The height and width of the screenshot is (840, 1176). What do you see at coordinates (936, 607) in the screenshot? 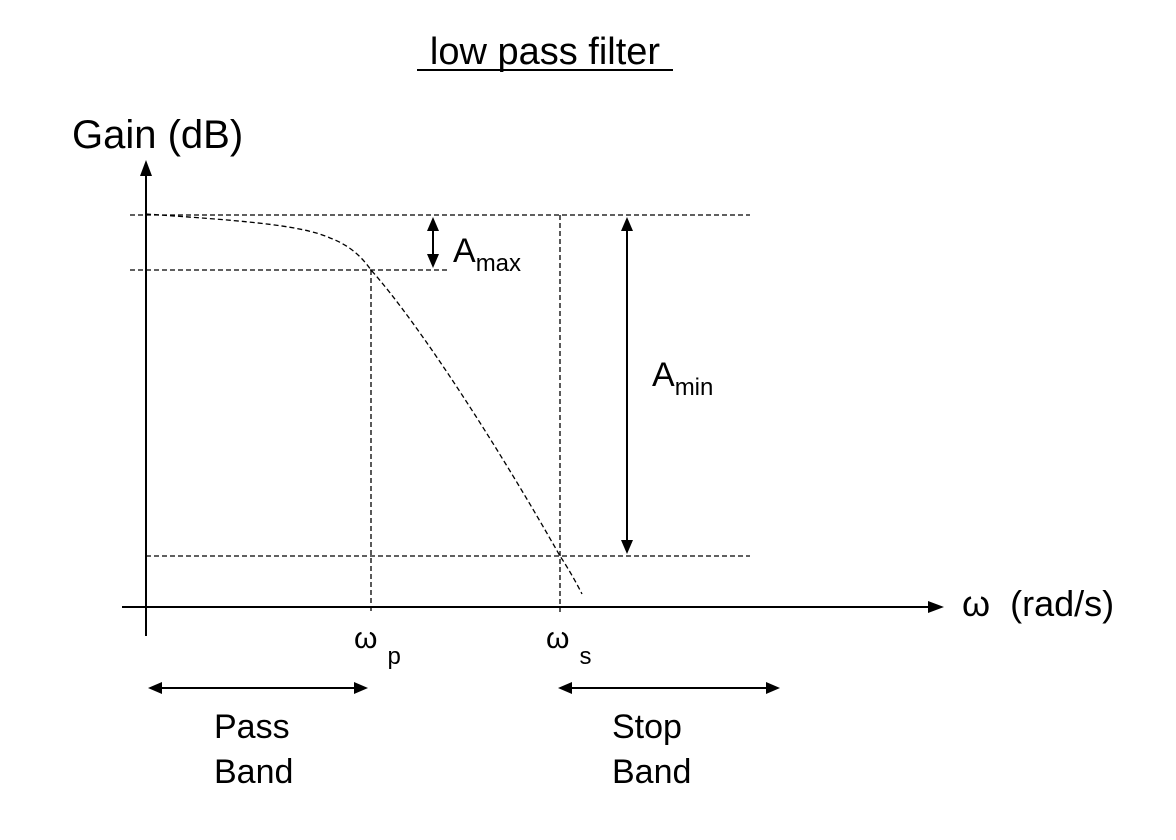
I see `x-axis-arrowhead` at bounding box center [936, 607].